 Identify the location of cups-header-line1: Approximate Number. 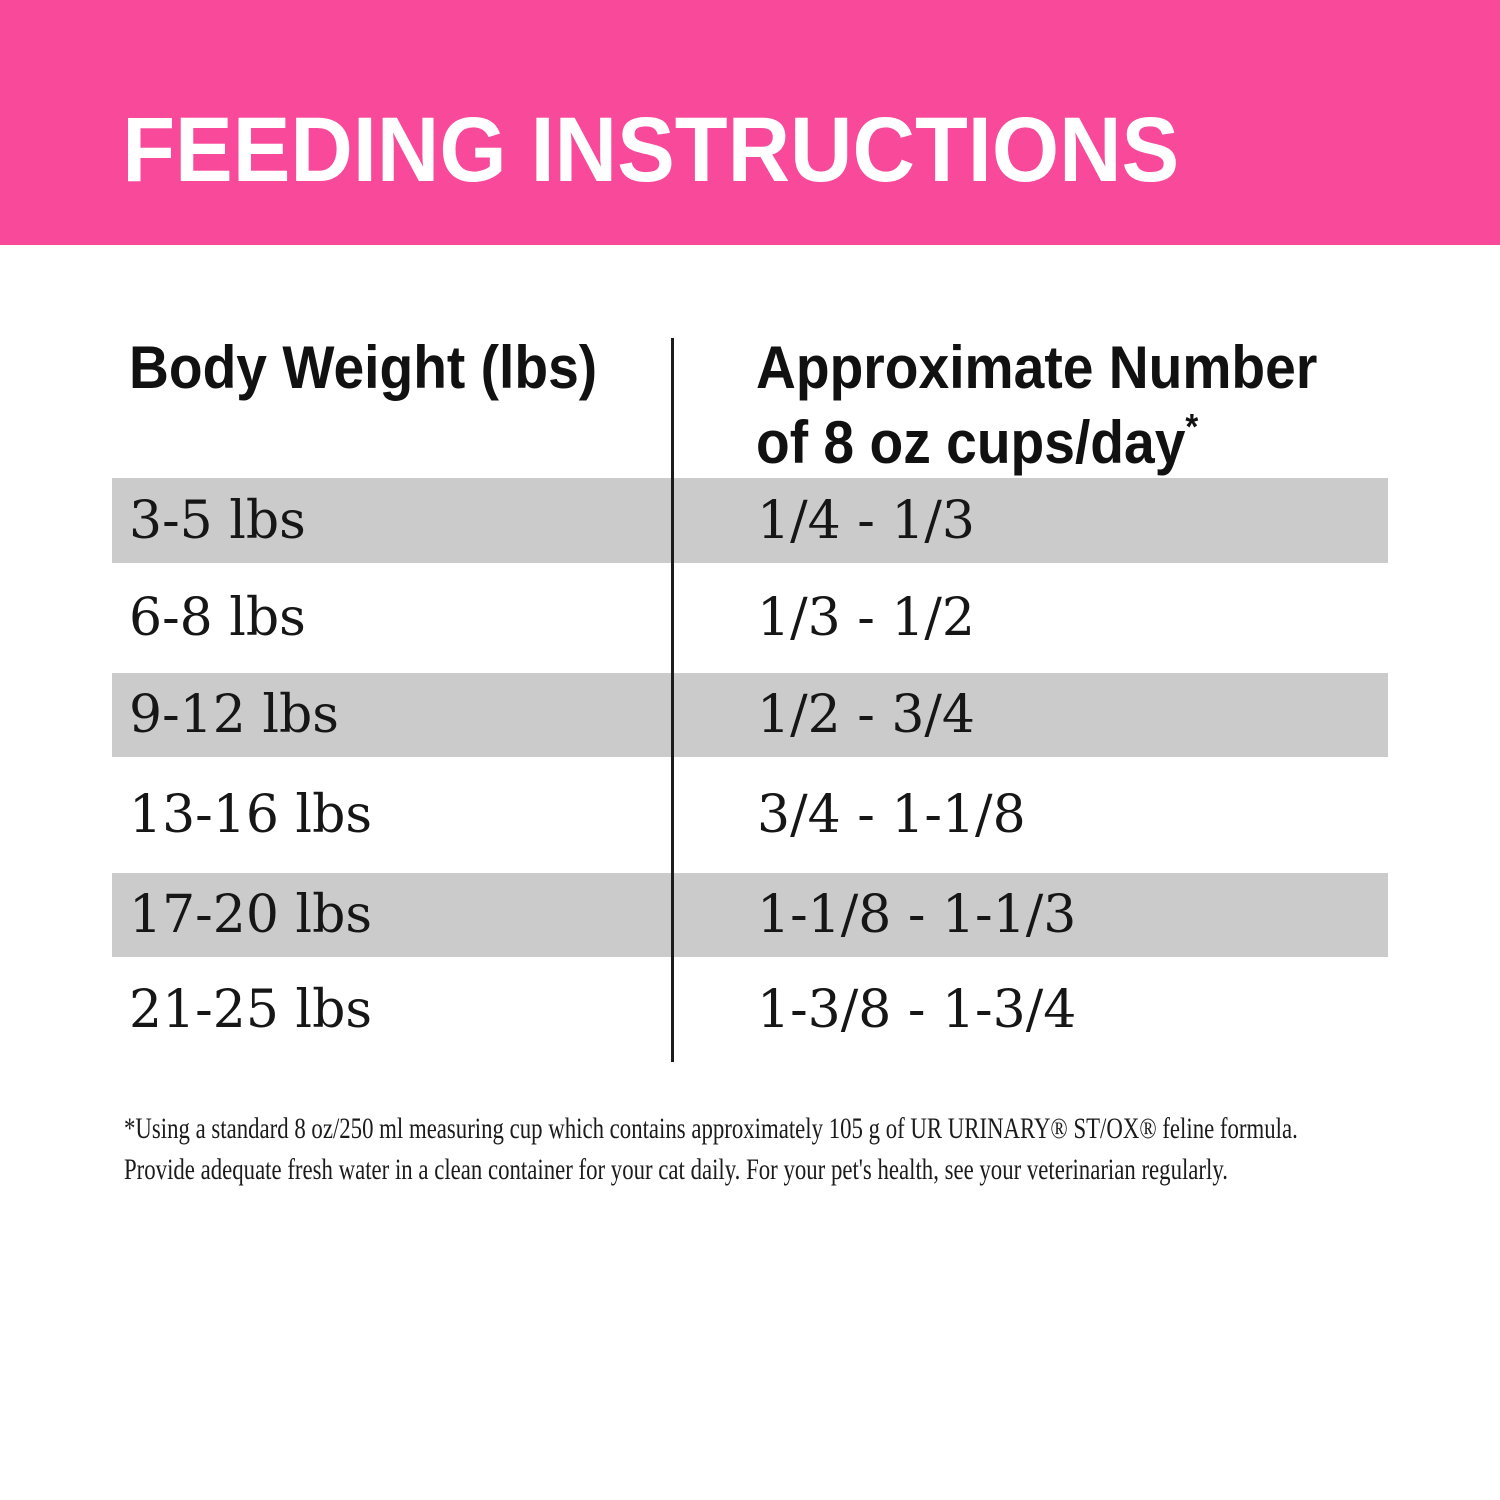
(1037, 367).